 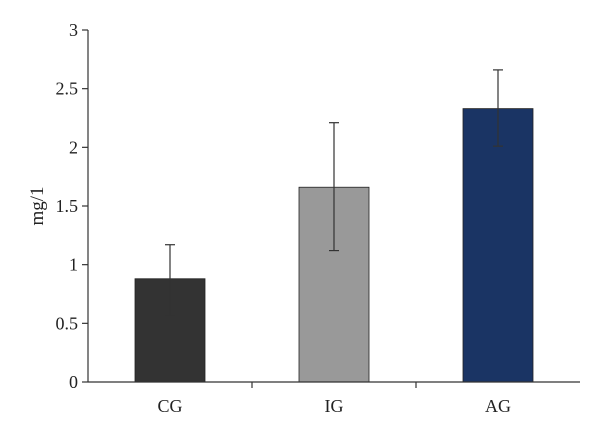 What do you see at coordinates (334, 406) in the screenshot?
I see `x-tick-label-ig: IG` at bounding box center [334, 406].